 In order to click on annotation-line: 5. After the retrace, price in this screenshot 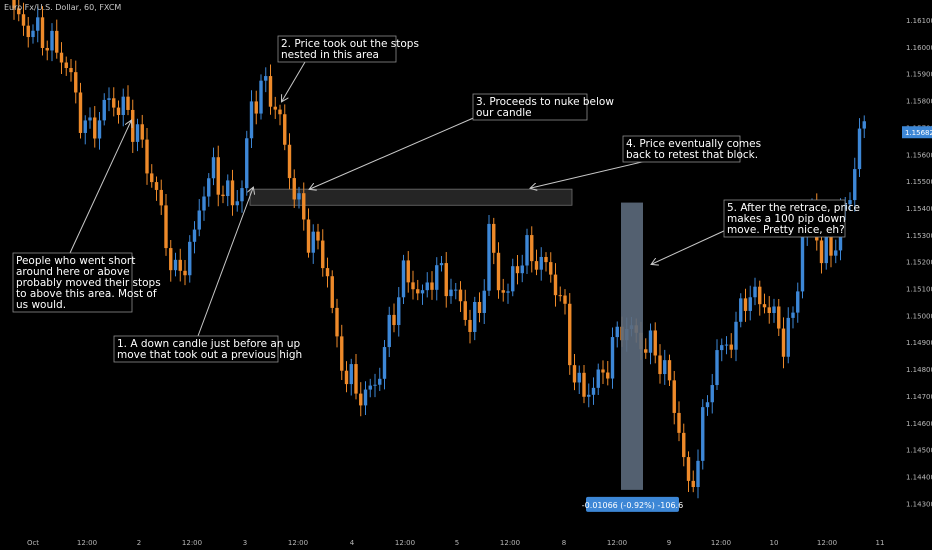, I will do `click(793, 208)`.